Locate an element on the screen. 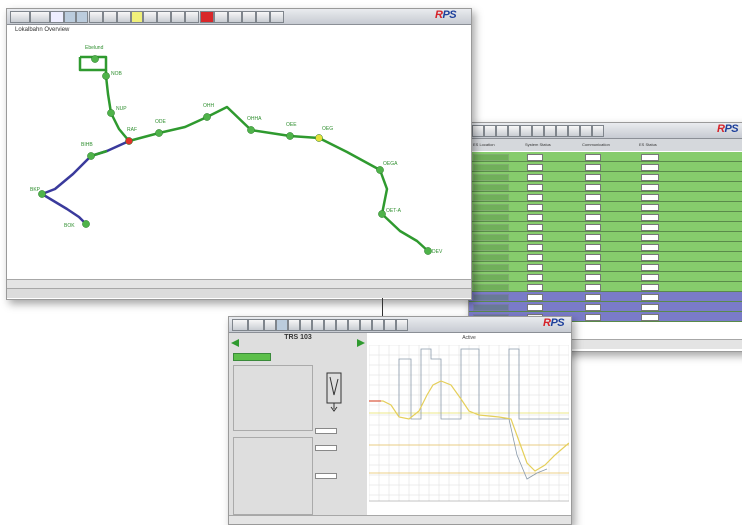 Image resolution: width=742 pixels, height=525 pixels. value-box is located at coordinates (326, 448).